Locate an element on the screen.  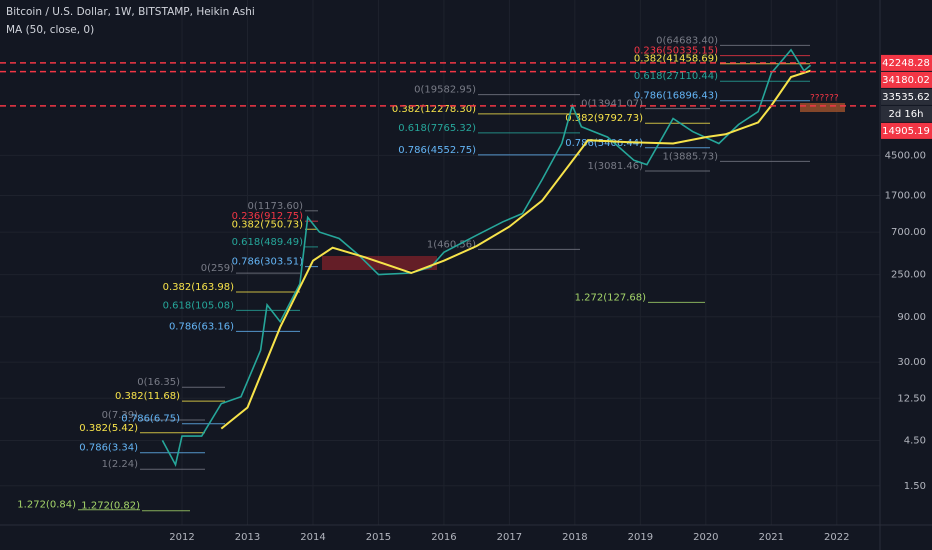
zone is located at coordinates (822, 107).